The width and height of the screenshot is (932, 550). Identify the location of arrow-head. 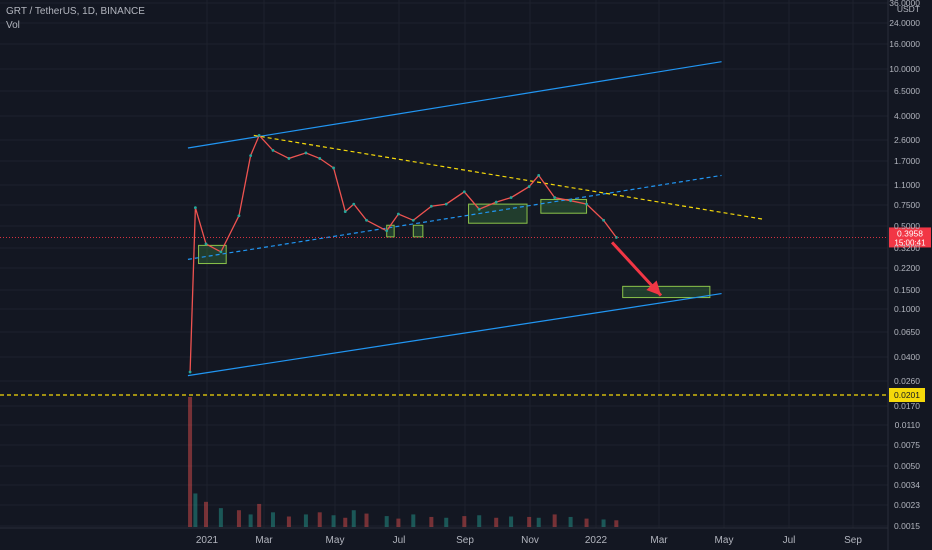
(653, 288).